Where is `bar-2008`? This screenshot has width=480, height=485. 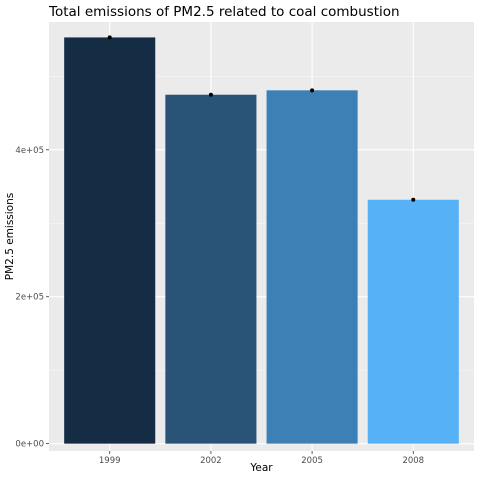 bar-2008 is located at coordinates (413, 321).